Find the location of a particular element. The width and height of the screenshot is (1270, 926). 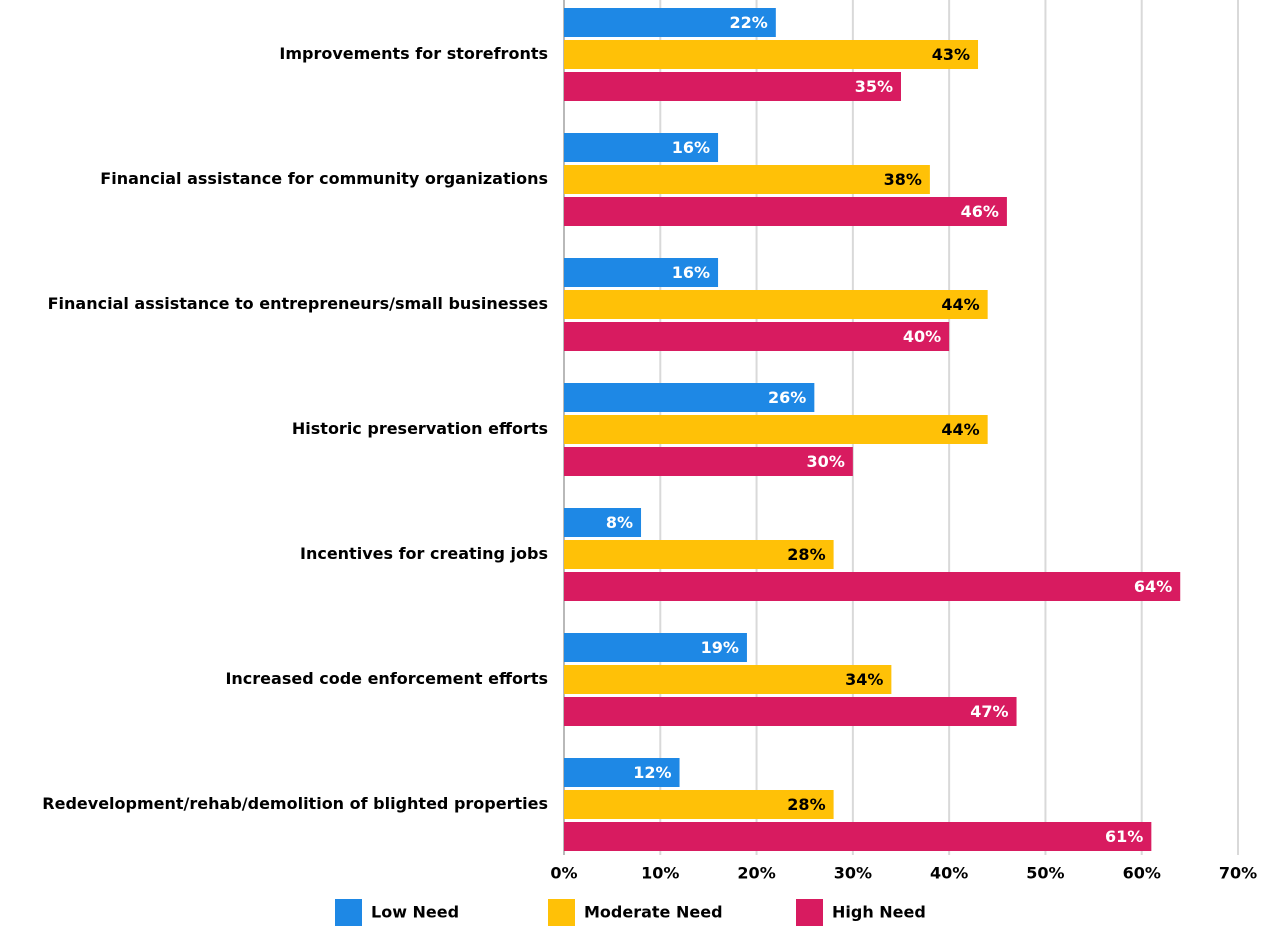

x-tick-label: 20% is located at coordinates (756, 873).